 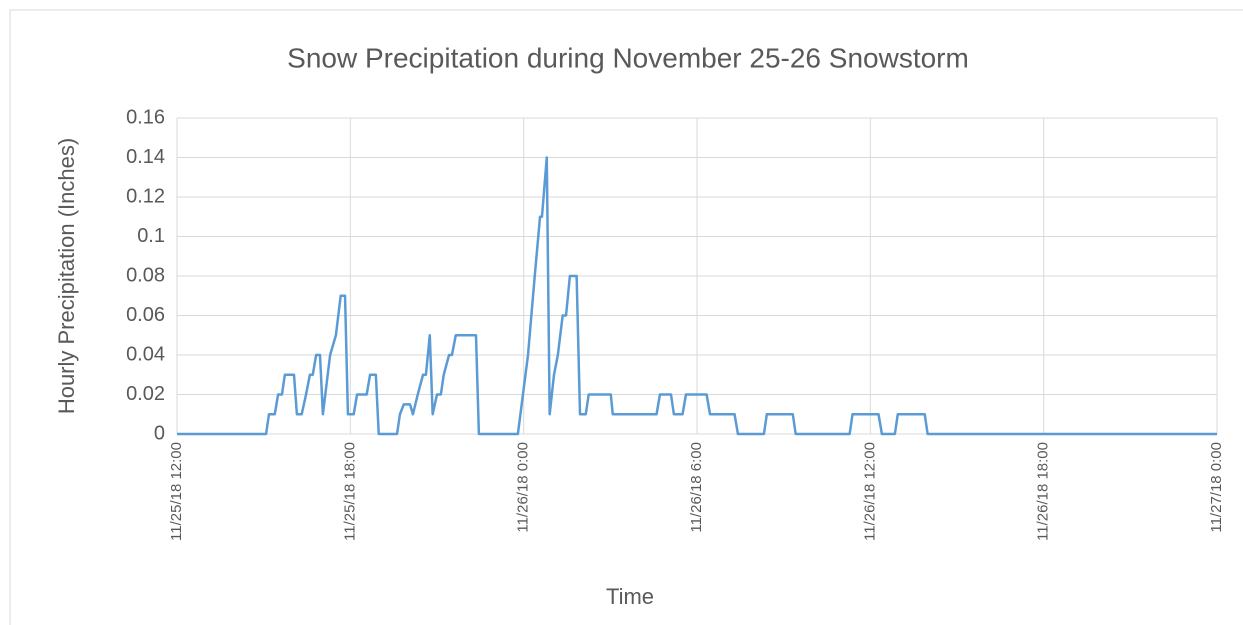 What do you see at coordinates (869, 491) in the screenshot?
I see `x-tick-label: 11/26/18 12:00` at bounding box center [869, 491].